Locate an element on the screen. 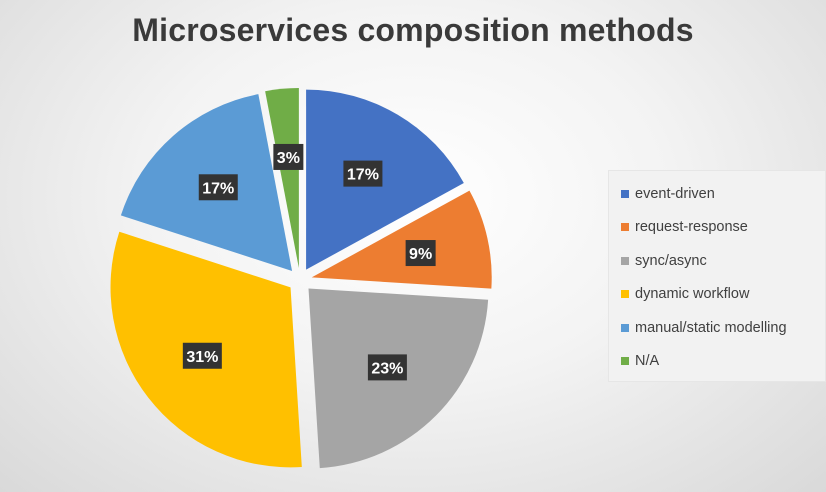 The height and width of the screenshot is (492, 826). legend-item-request-response: request-response is located at coordinates (723, 228).